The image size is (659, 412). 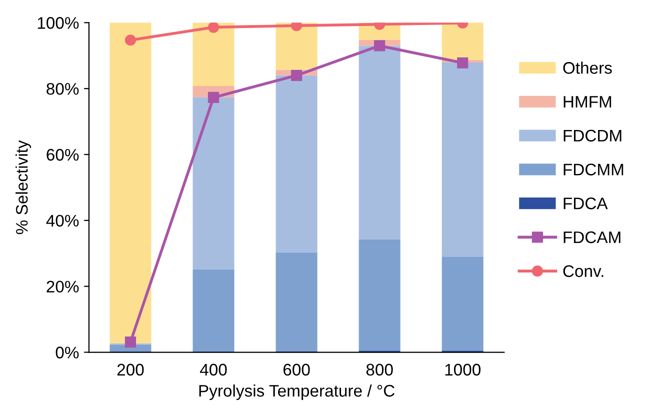 What do you see at coordinates (587, 68) in the screenshot?
I see `legend-label: Others` at bounding box center [587, 68].